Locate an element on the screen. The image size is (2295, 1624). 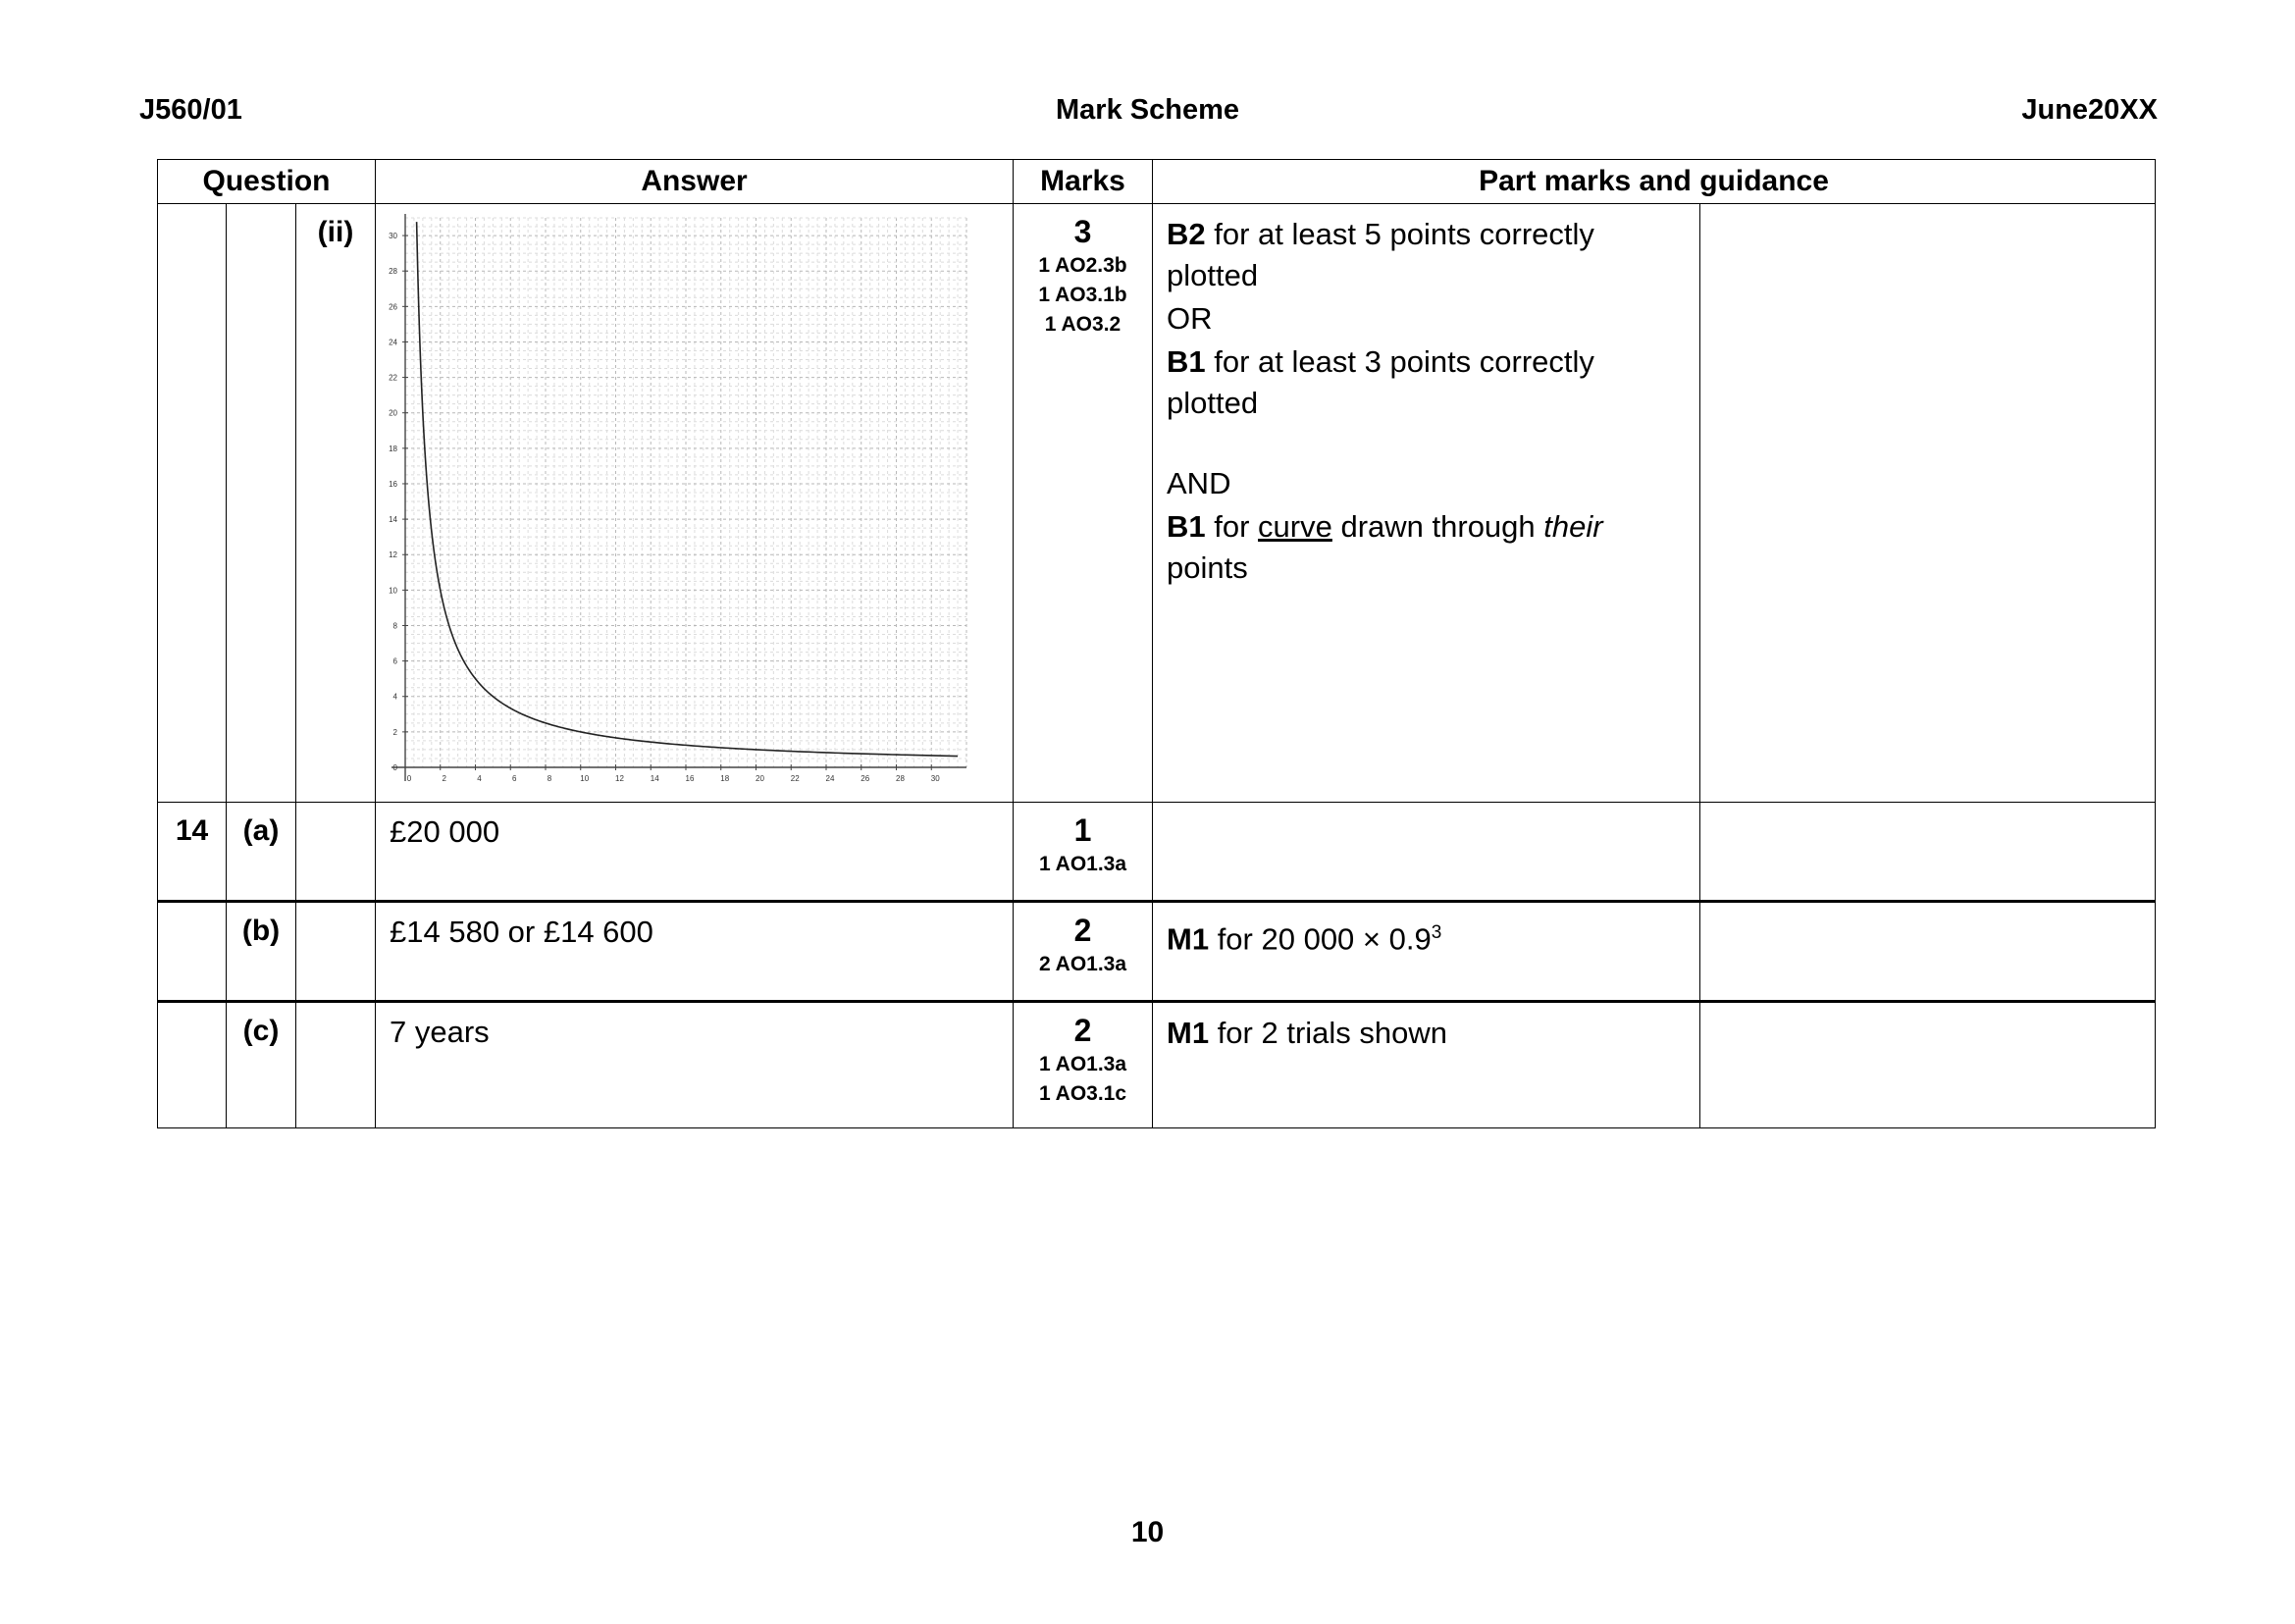
answer-header: Answer is located at coordinates (694, 181).